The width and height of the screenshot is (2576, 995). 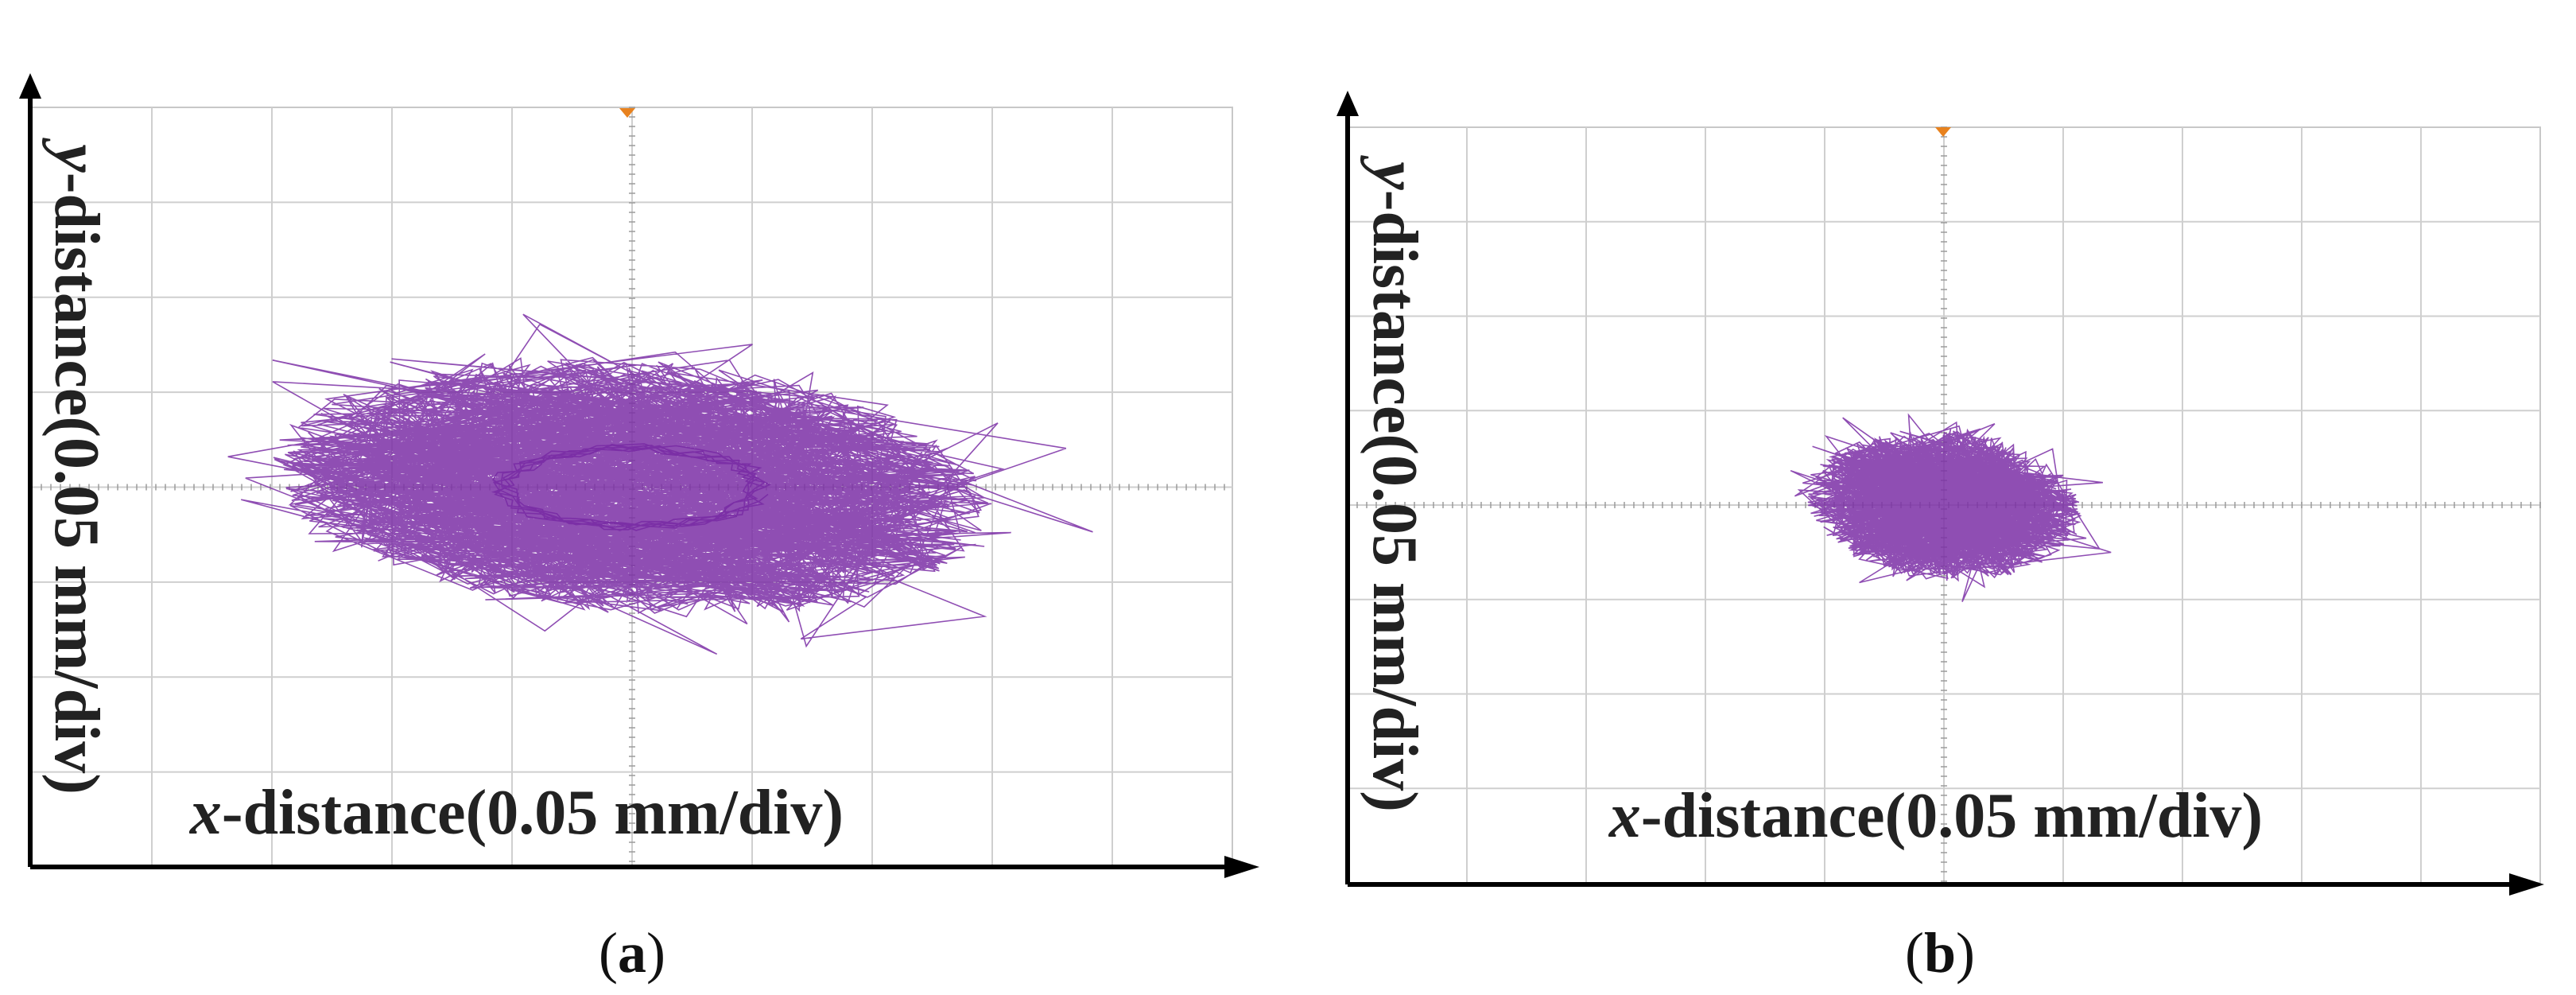 I want to click on panel-caption: (b), so click(x=1940, y=953).